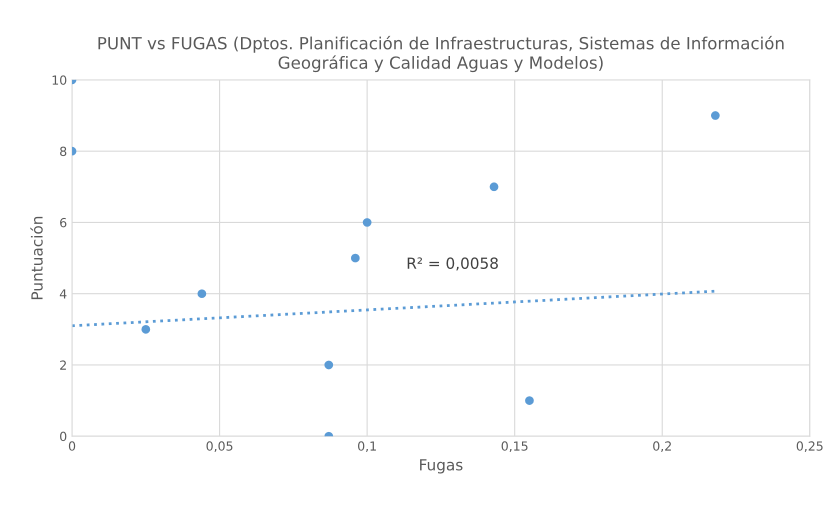 The image size is (828, 509). What do you see at coordinates (441, 54) in the screenshot?
I see `chart-title: PUNT vs FUGAS (Dptos. Planificación de Infraestructuras, Sistemas de Información Geográfica y Calidad Aguas y Modelos)` at bounding box center [441, 54].